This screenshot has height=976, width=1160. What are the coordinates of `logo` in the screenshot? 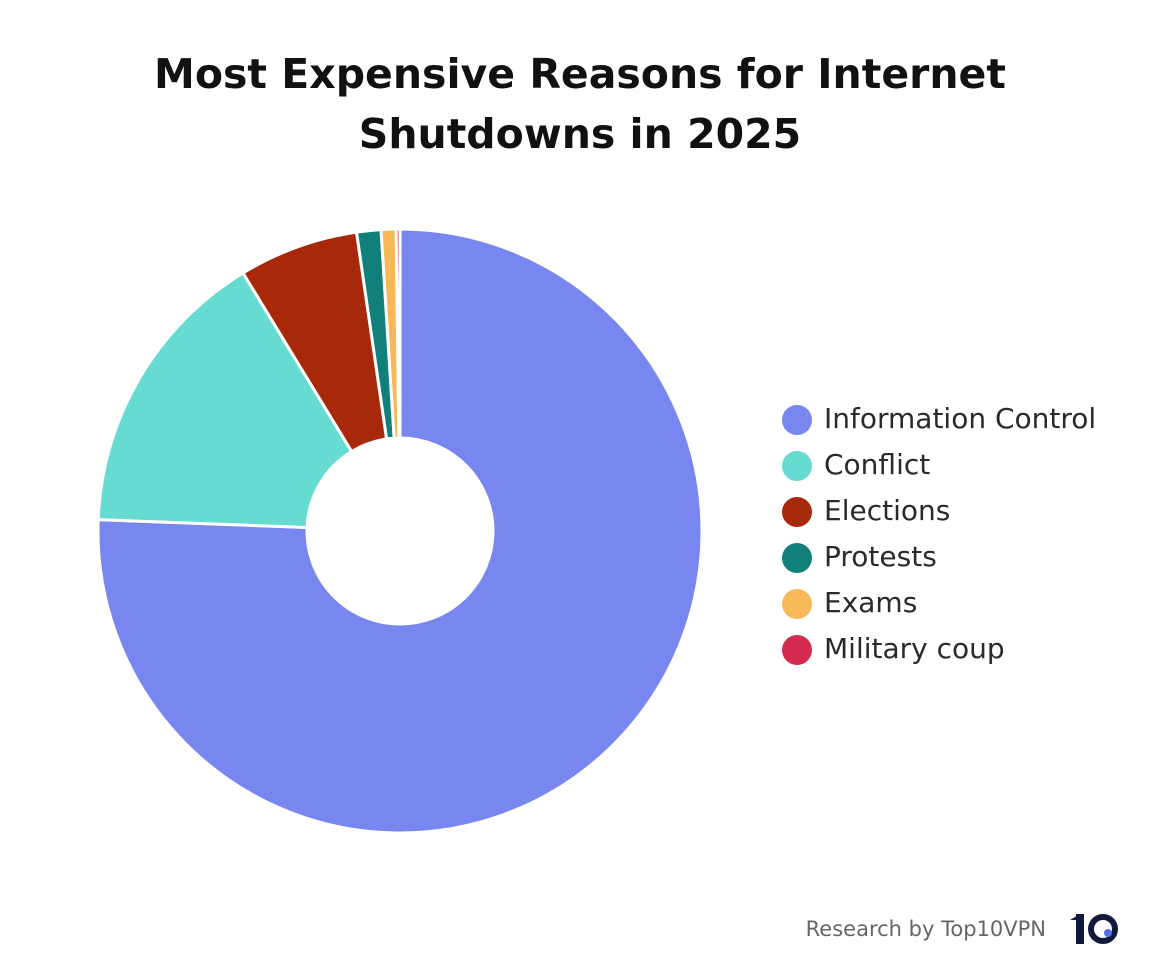 It's located at (1094, 929).